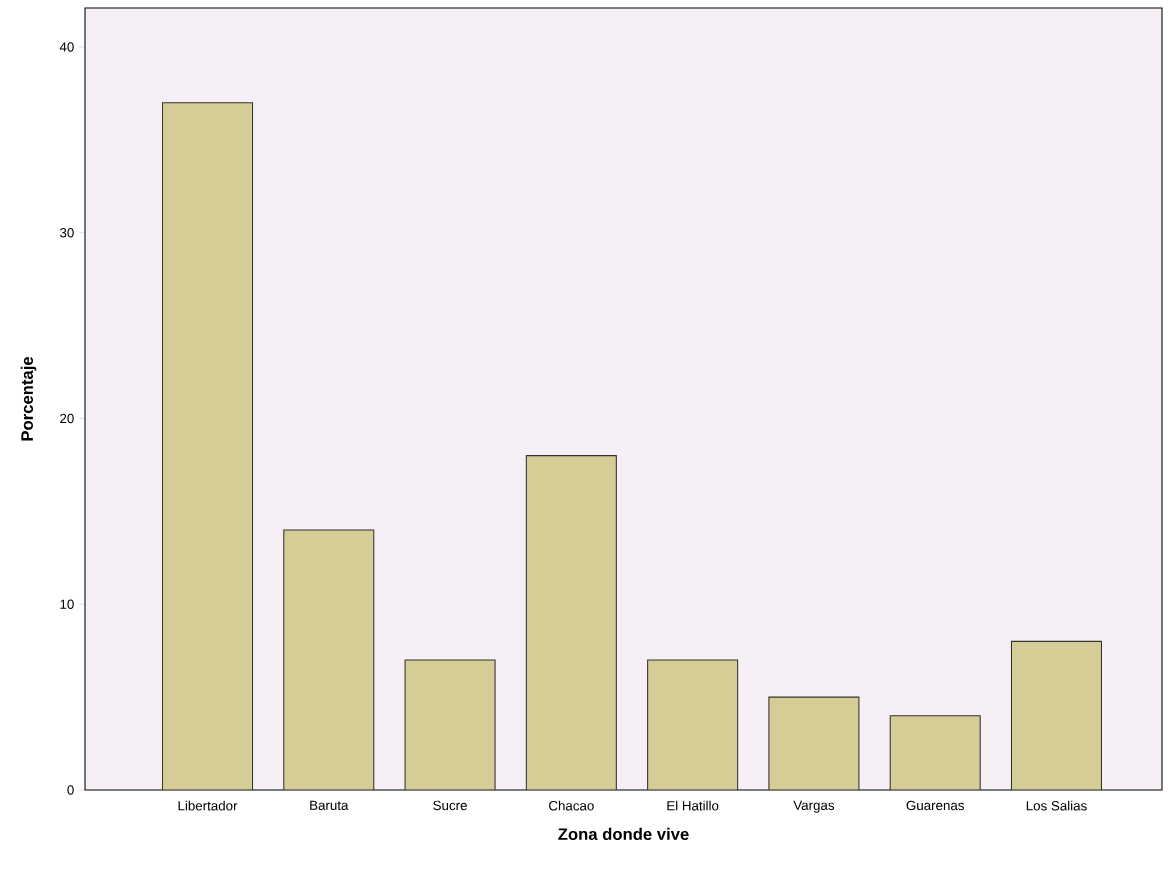  Describe the element at coordinates (814, 806) in the screenshot. I see `x-tick-label: Vargas` at that location.